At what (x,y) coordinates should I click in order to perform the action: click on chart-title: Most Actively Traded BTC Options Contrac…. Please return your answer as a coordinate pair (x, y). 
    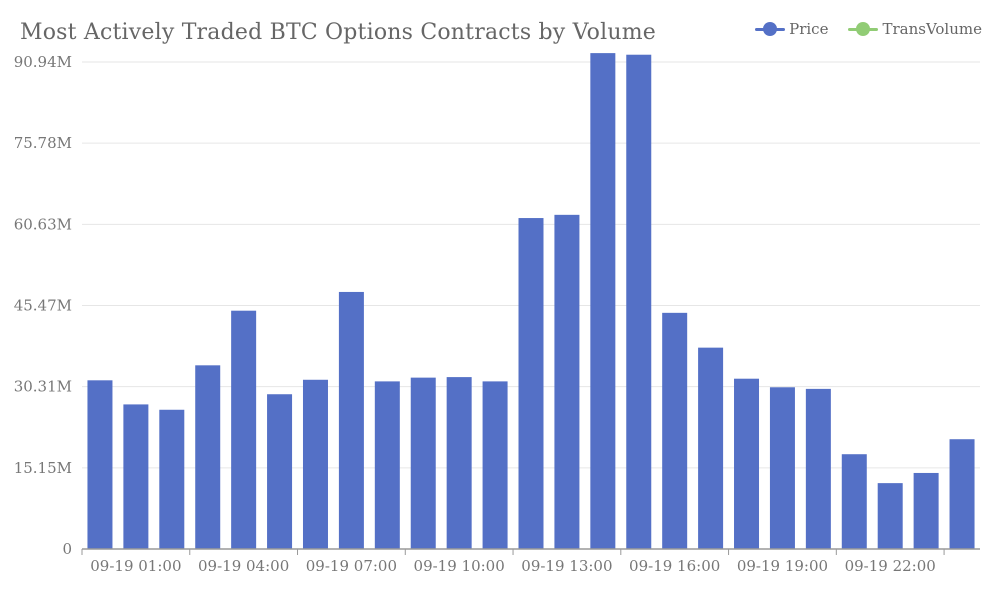
    Looking at the image, I should click on (338, 32).